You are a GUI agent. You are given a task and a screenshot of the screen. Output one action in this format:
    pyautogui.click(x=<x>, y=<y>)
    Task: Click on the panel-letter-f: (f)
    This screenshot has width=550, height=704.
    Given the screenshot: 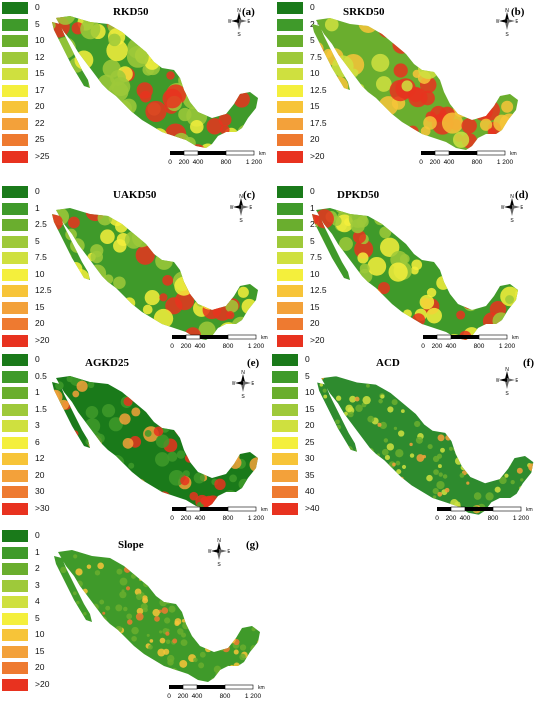 What is the action you would take?
    pyautogui.click(x=528, y=363)
    